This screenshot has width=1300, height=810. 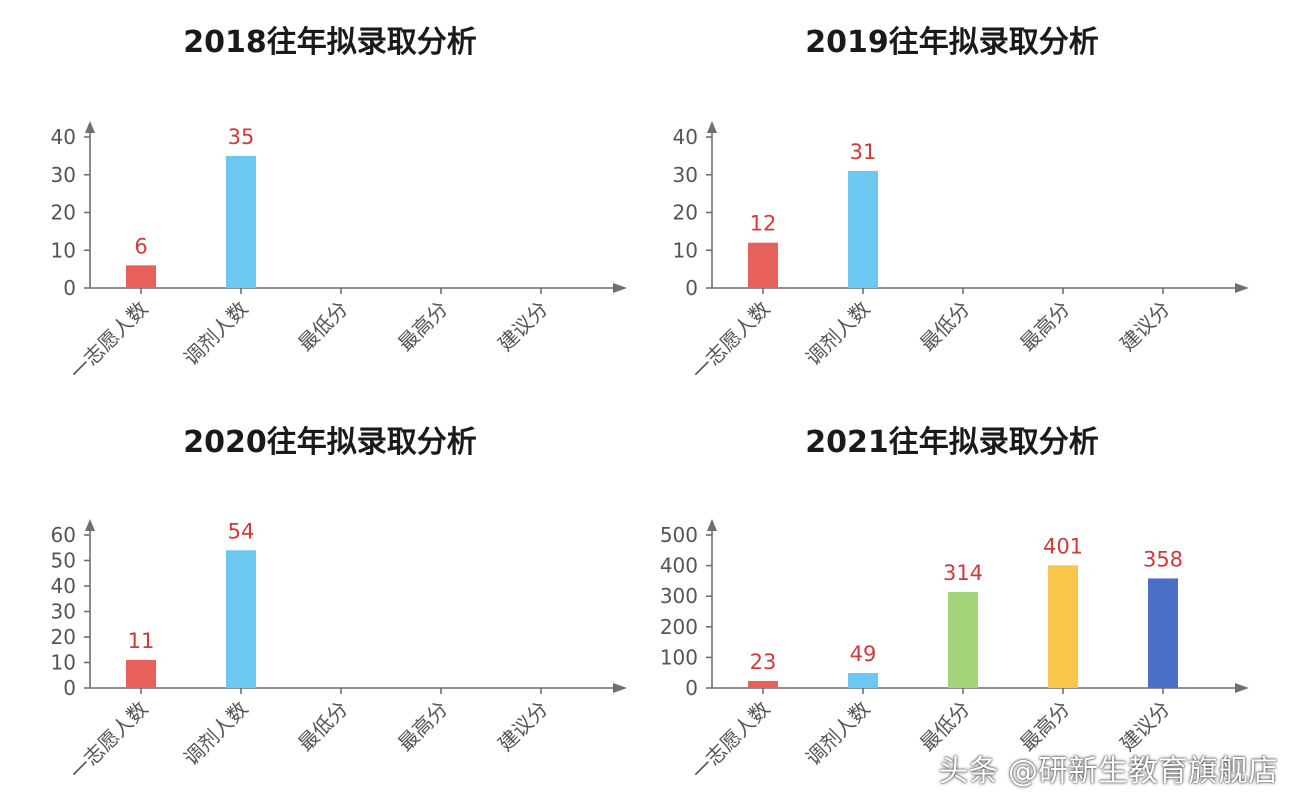 I want to click on y-tick-label: 500, so click(x=679, y=535).